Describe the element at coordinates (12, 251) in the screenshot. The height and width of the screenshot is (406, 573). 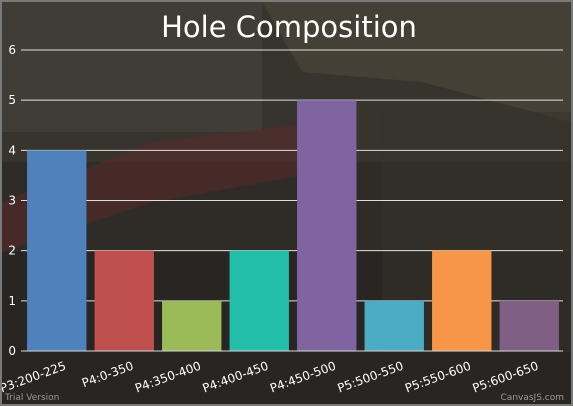
I see `y-tick-label: 2` at that location.